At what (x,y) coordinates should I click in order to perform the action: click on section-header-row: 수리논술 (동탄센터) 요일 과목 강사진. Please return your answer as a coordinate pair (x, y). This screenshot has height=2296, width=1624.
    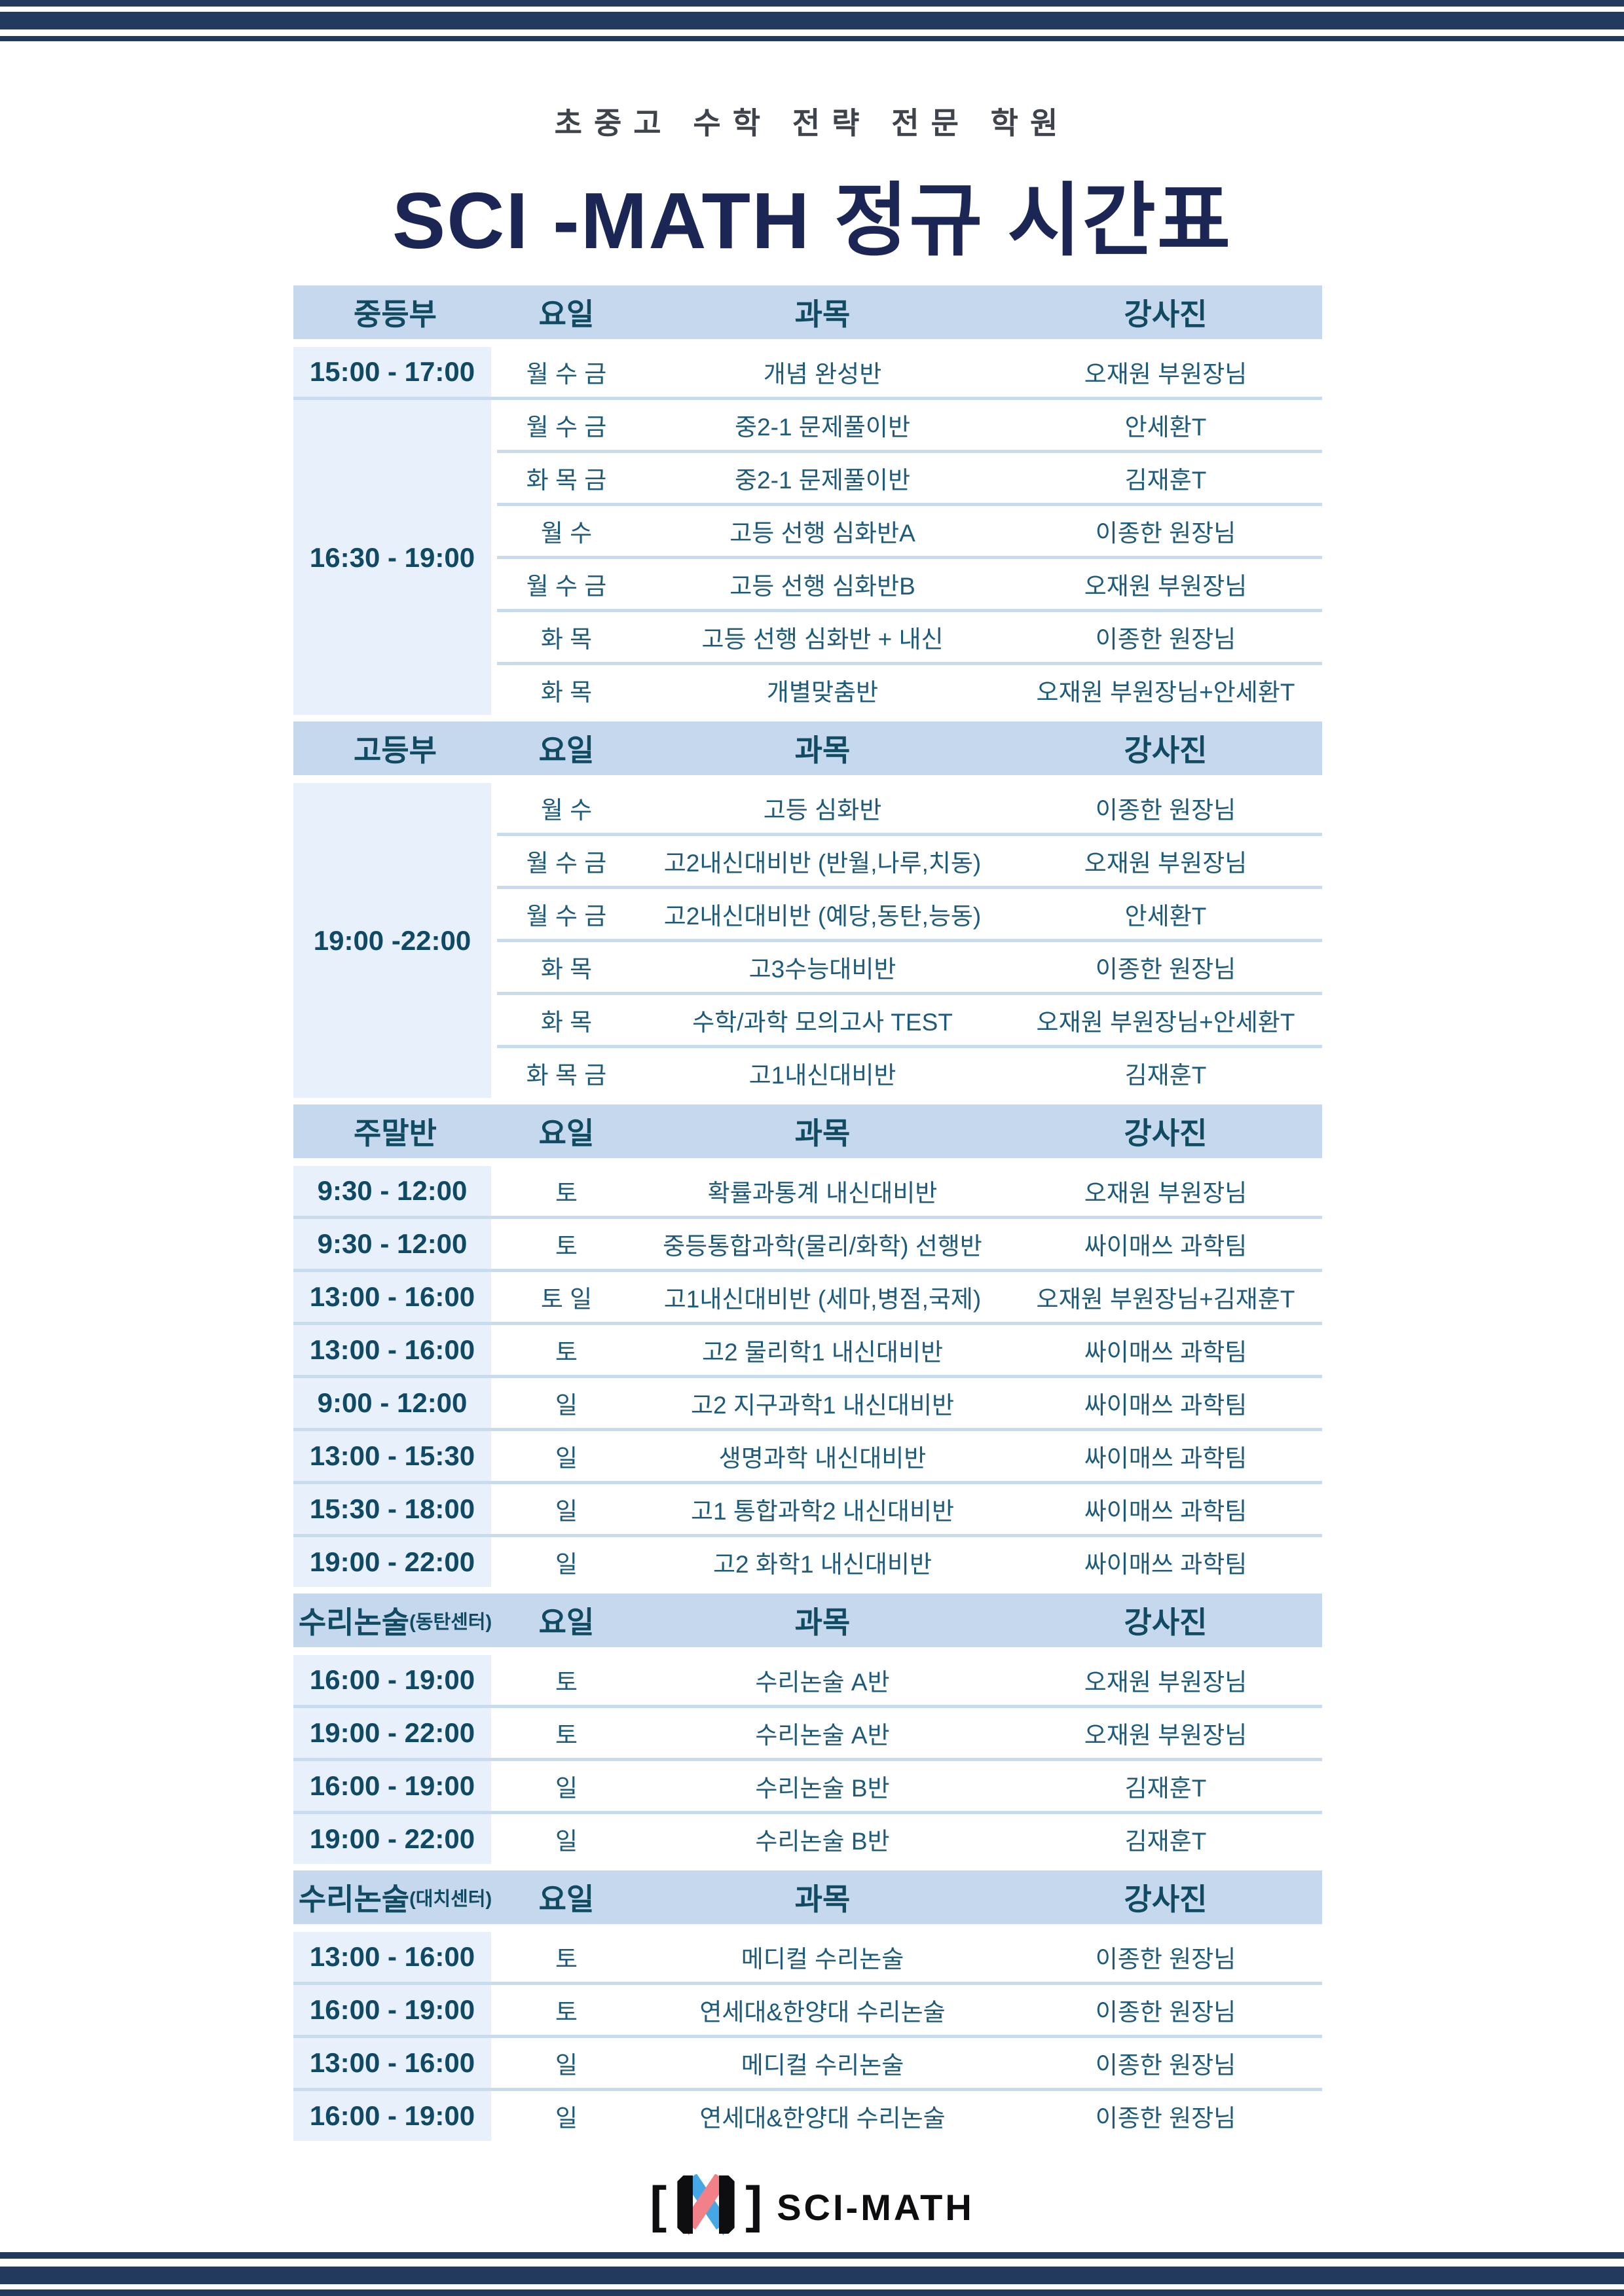
    Looking at the image, I should click on (807, 1620).